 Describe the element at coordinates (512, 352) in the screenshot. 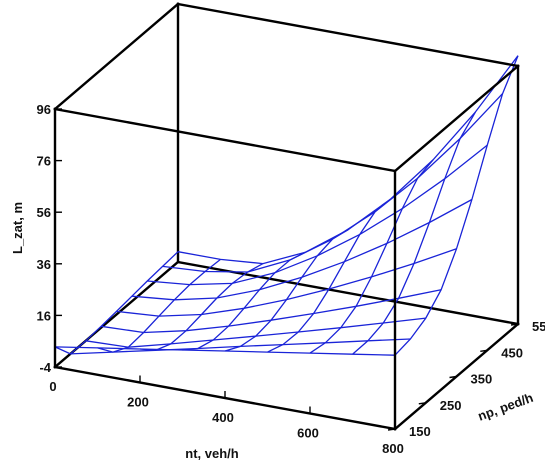

I see `y-tick-label: 450` at that location.